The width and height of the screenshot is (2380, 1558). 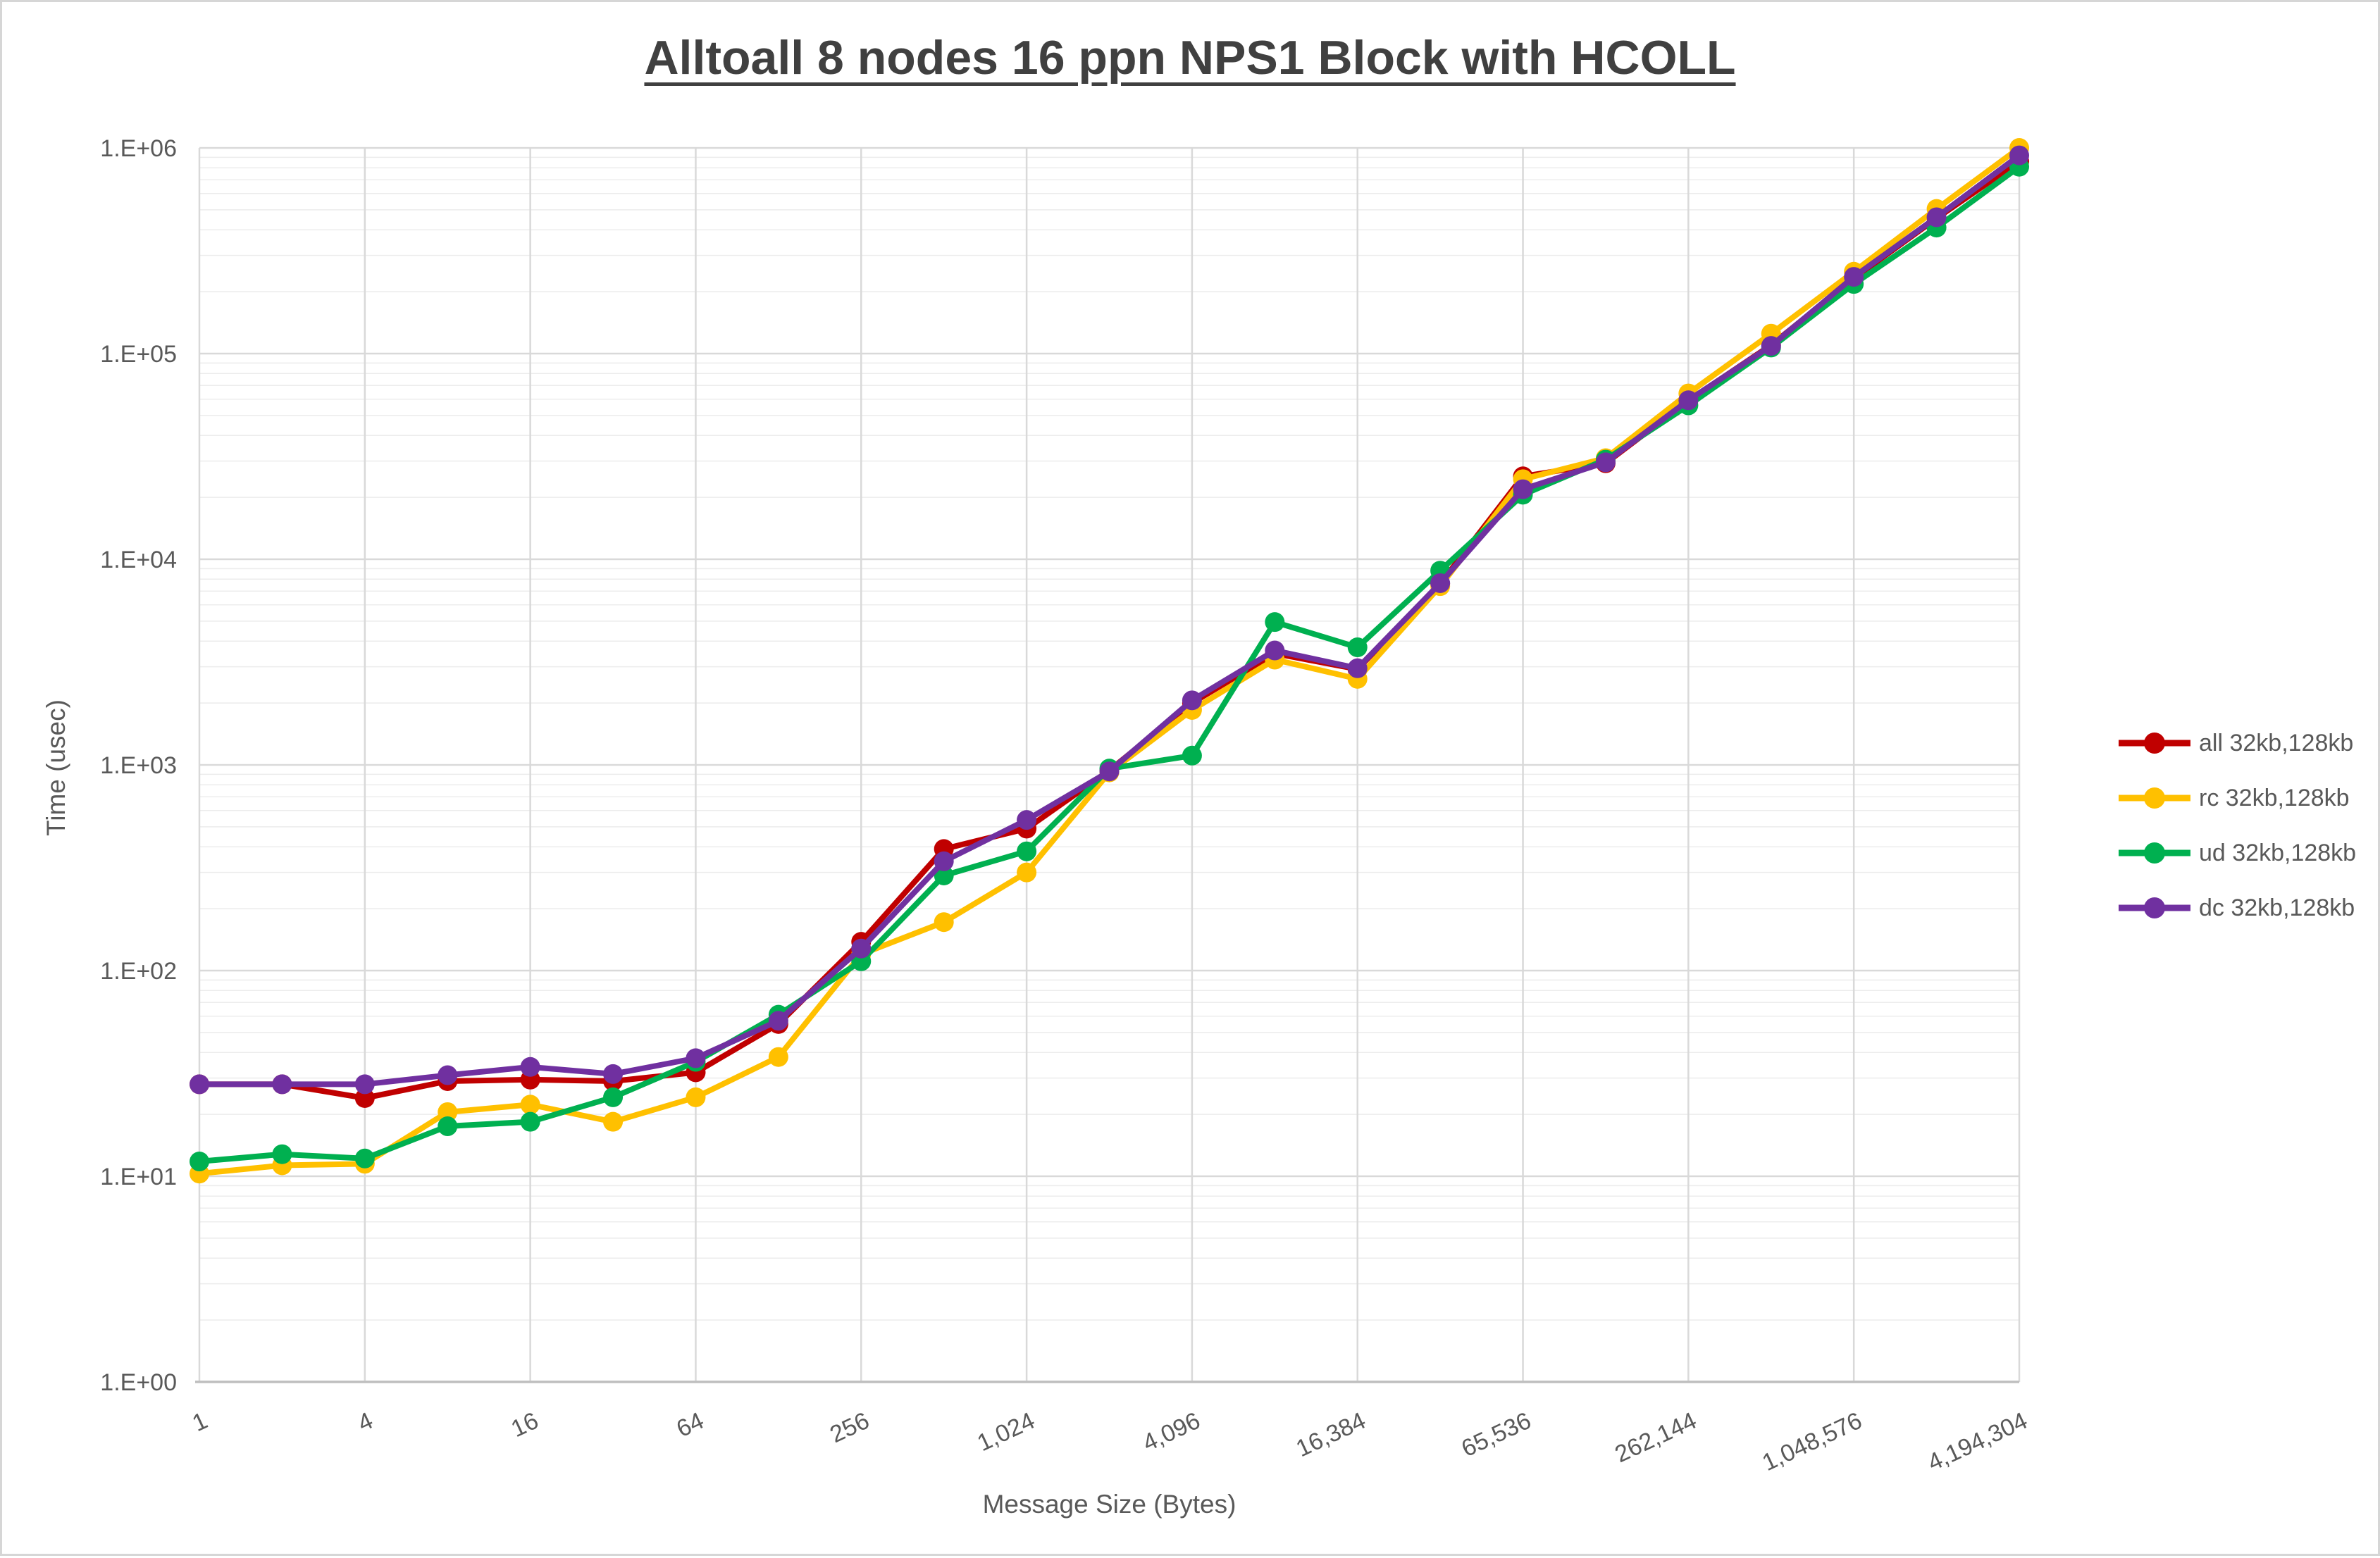 I want to click on x-tick-label: 4, so click(x=365, y=1422).